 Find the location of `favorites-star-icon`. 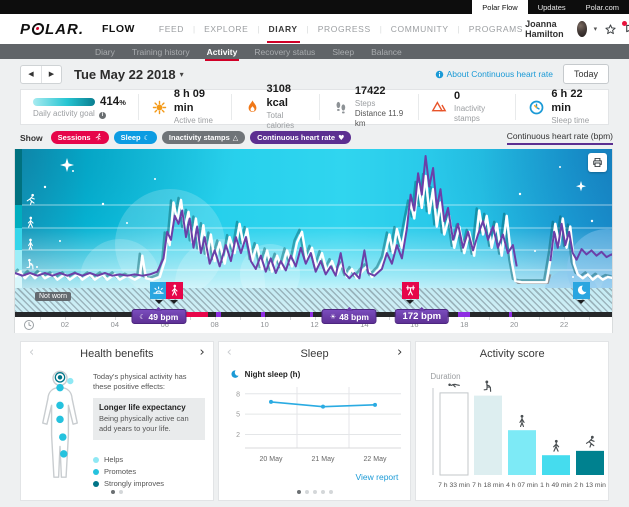

favorites-star-icon is located at coordinates (610, 29).